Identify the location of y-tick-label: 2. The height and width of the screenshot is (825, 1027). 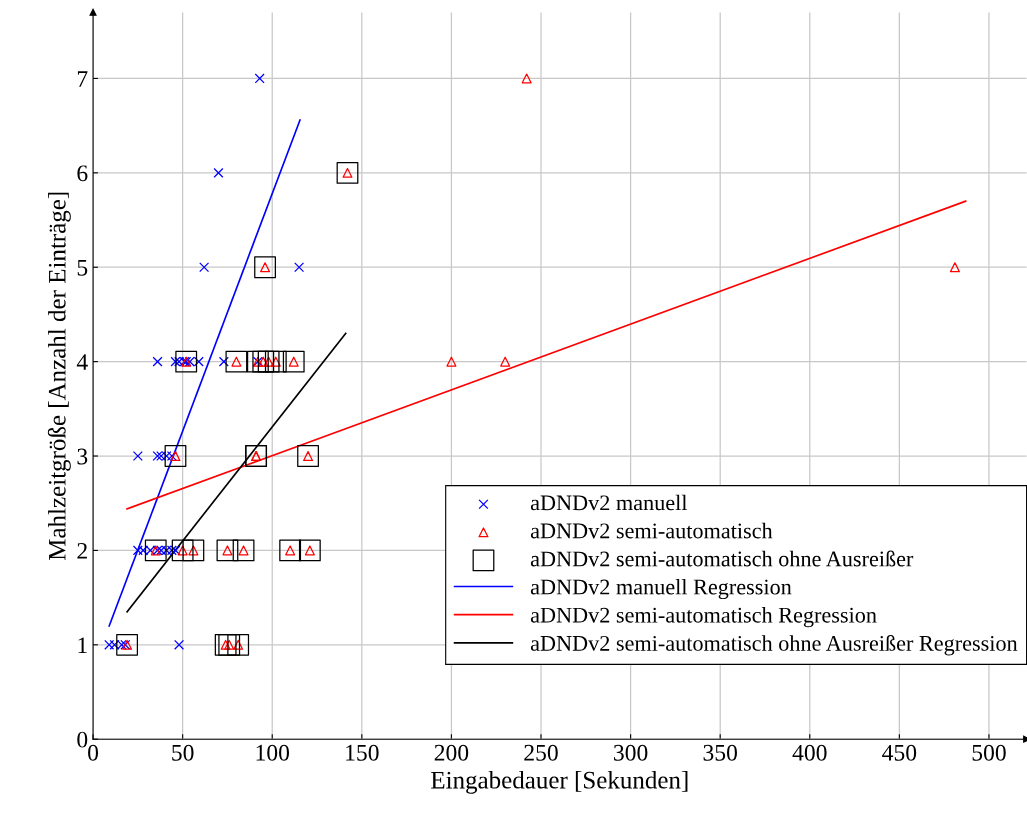
(82, 550).